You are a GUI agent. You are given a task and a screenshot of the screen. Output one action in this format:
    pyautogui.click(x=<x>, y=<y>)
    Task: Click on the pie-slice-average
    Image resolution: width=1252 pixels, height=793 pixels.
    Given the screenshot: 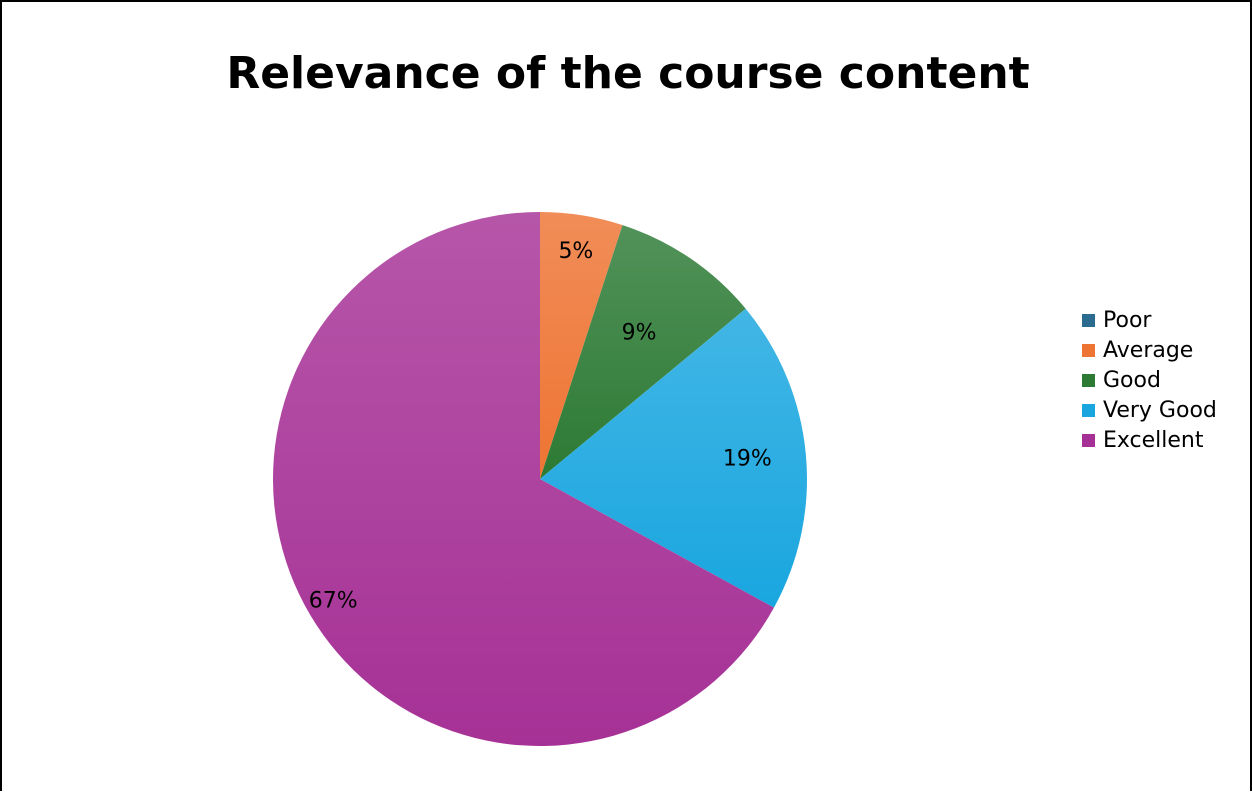 What is the action you would take?
    pyautogui.click(x=581, y=345)
    